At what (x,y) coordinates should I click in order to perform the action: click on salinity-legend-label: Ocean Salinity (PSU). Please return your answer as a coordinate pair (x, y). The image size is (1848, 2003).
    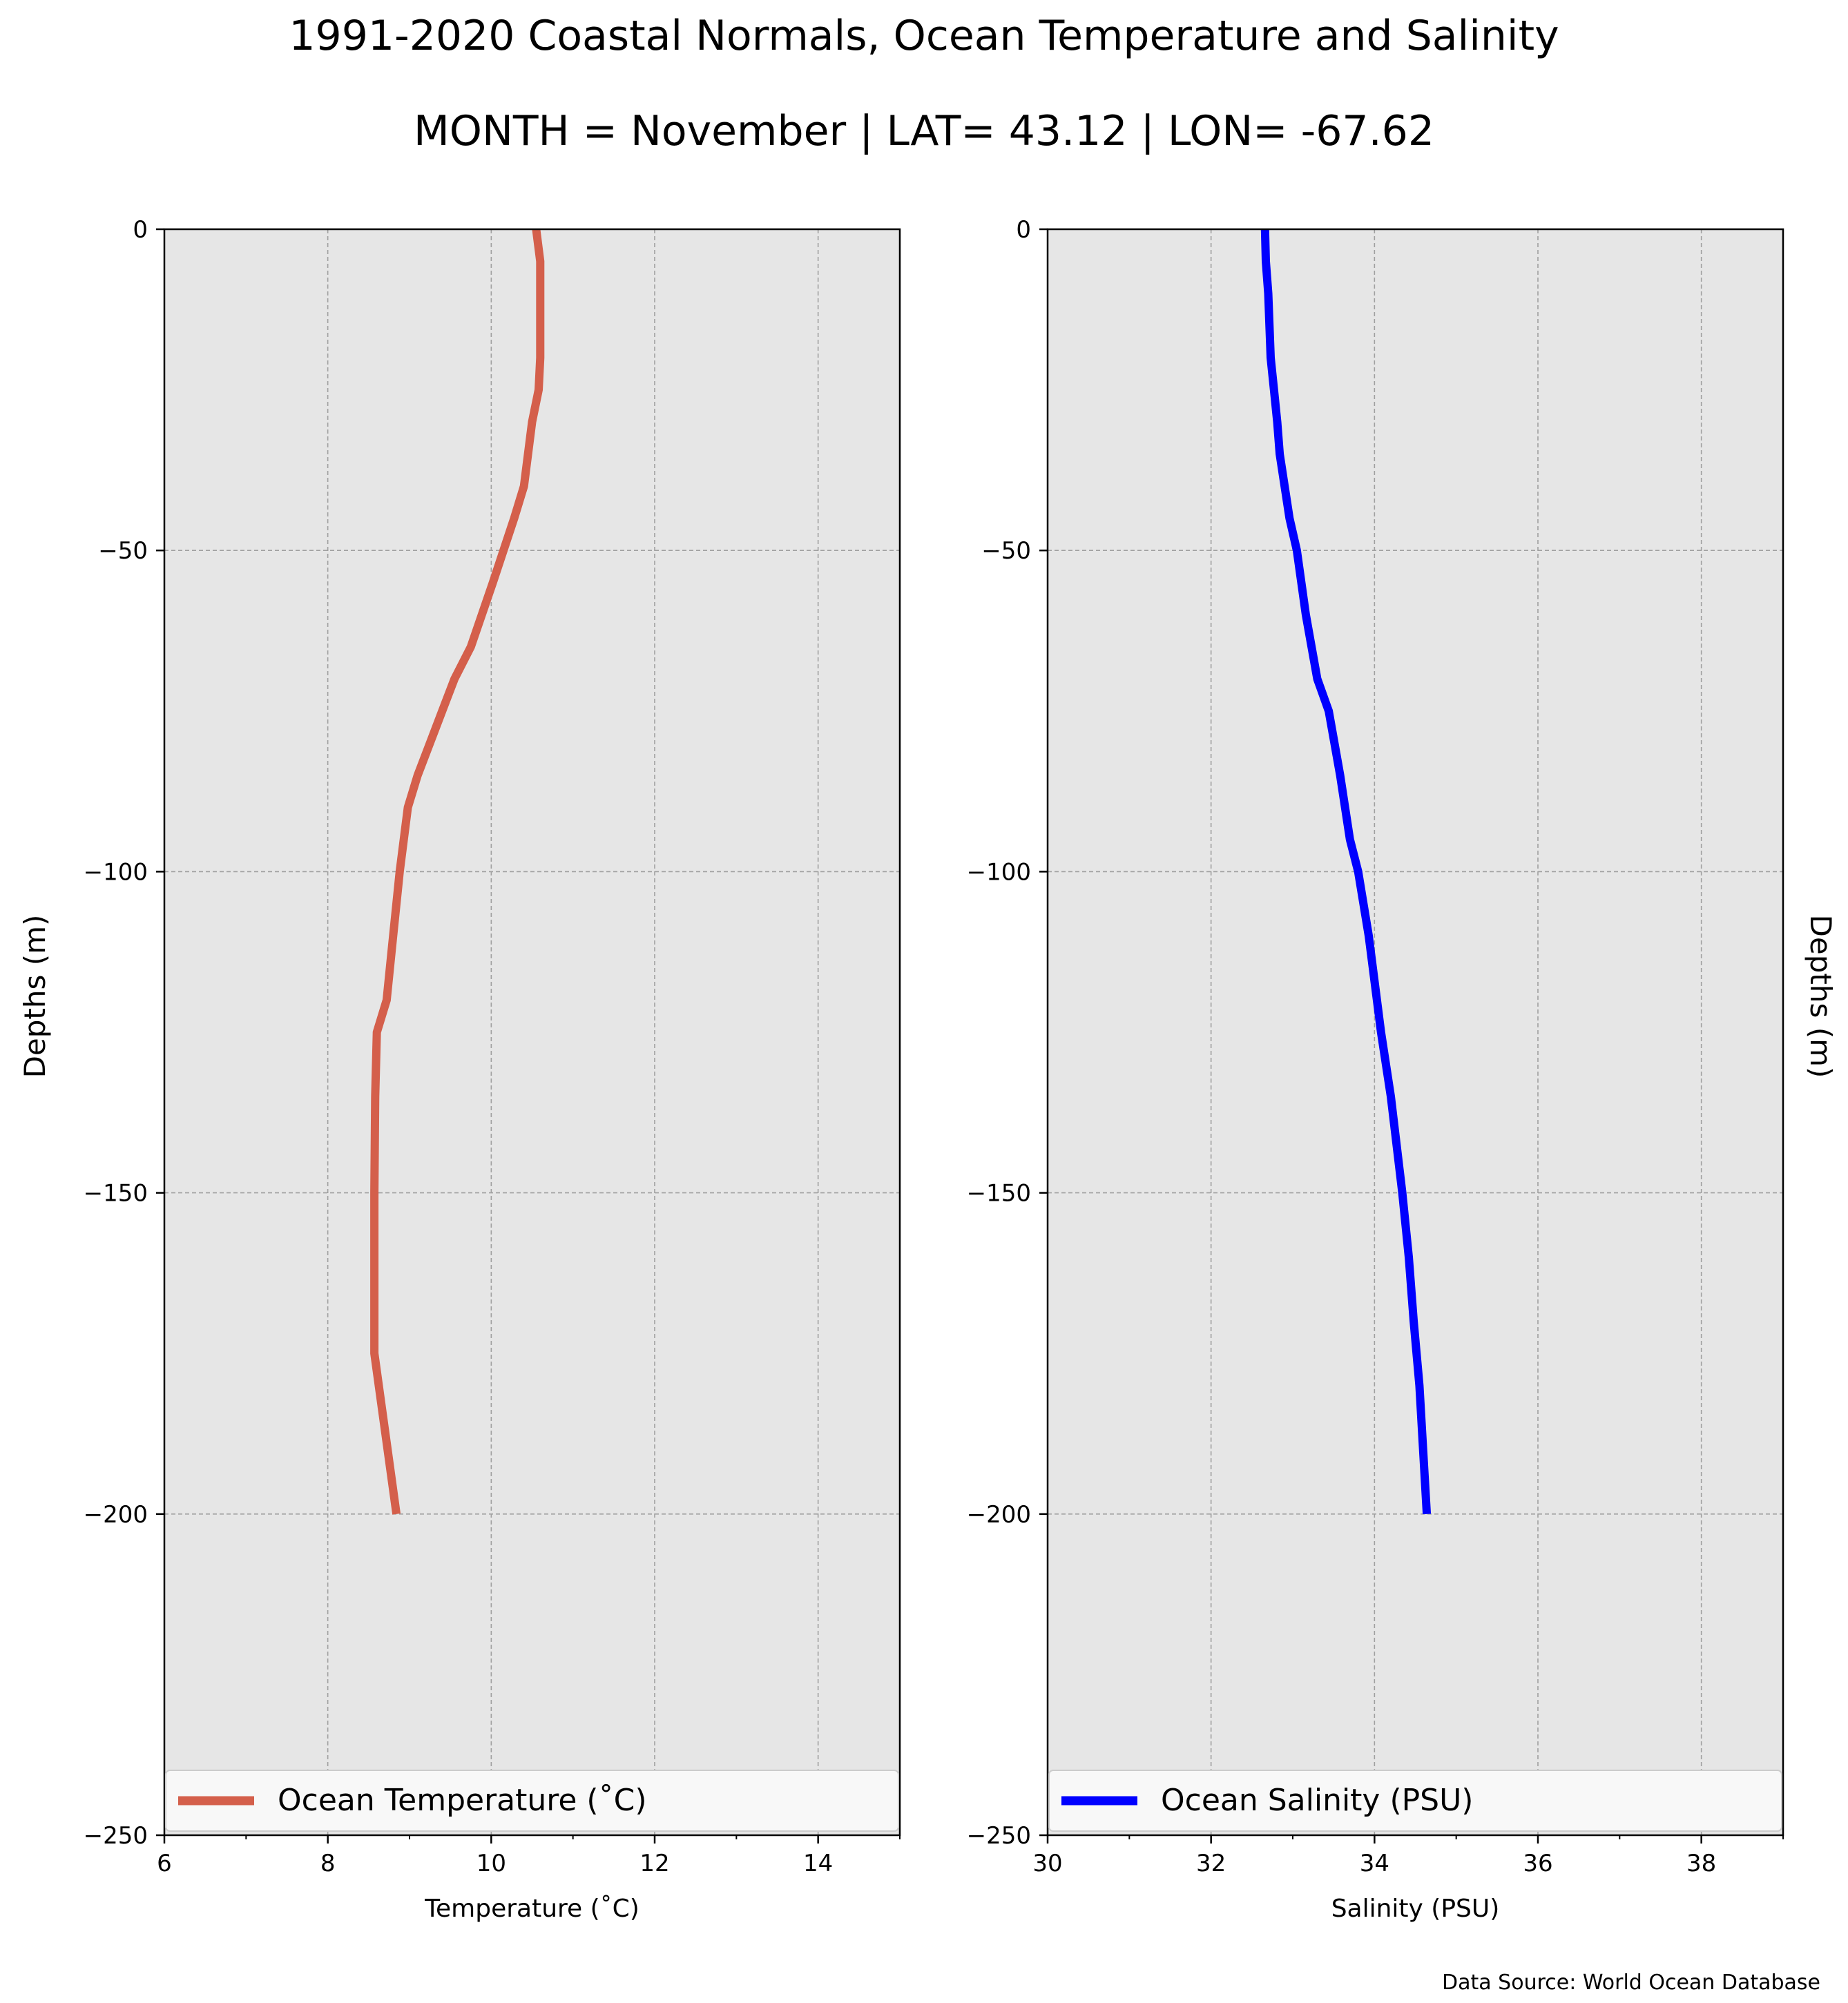
    Looking at the image, I should click on (1317, 1800).